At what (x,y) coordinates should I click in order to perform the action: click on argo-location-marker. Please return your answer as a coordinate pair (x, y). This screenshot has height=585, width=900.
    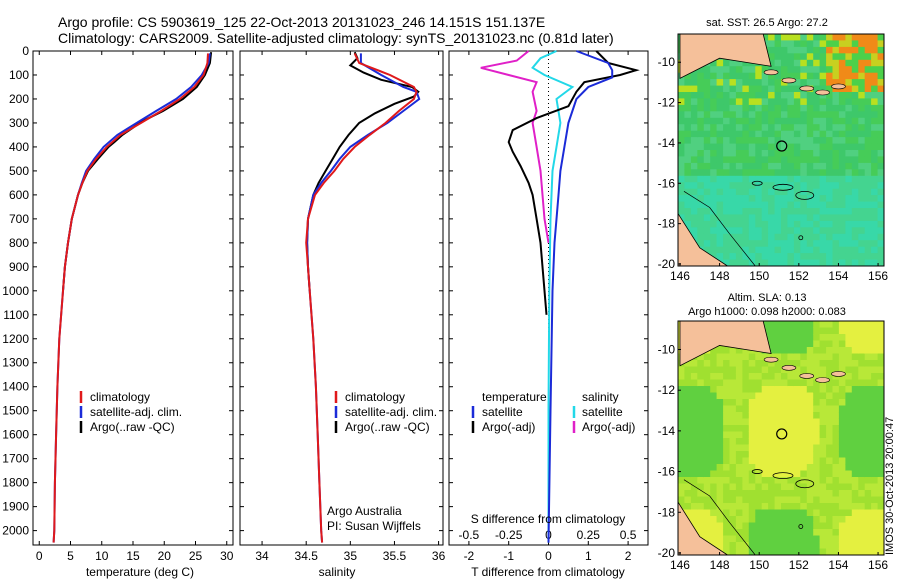
    Looking at the image, I should click on (782, 146).